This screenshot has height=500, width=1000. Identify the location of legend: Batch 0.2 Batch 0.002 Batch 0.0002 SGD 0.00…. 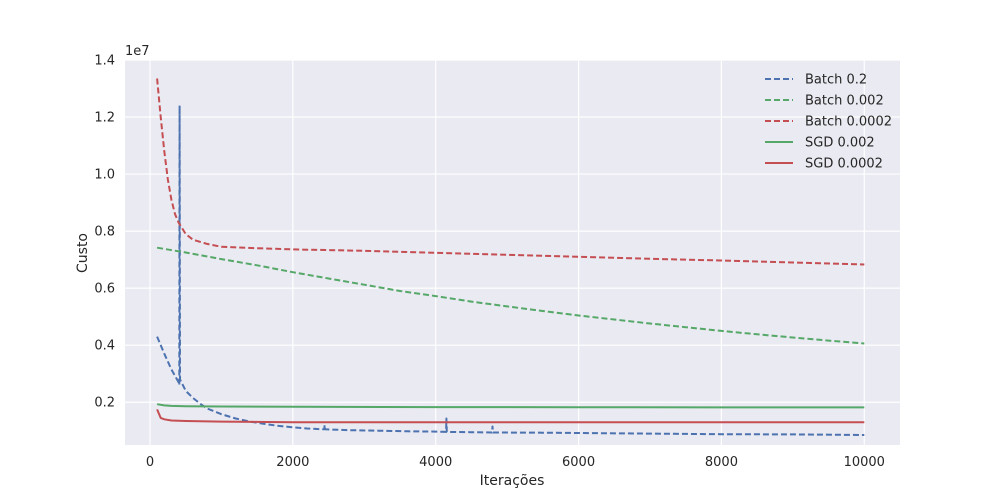
(828, 122).